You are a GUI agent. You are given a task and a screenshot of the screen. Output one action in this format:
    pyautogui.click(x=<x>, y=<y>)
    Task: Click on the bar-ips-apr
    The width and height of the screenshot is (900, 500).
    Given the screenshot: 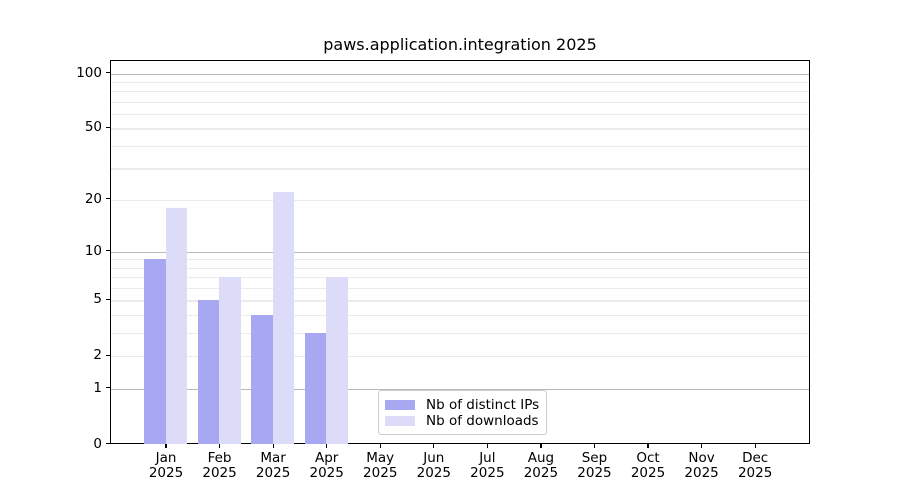 What is the action you would take?
    pyautogui.click(x=315, y=389)
    